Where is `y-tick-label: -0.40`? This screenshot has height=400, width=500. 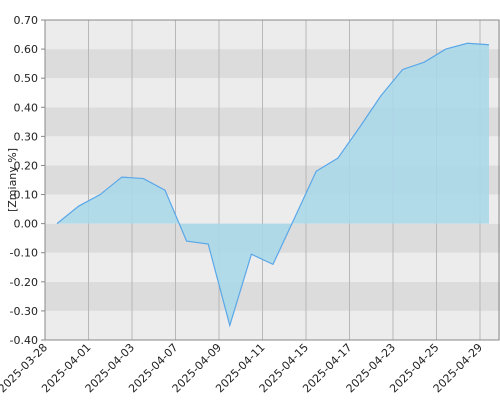
y-tick-label: -0.40 is located at coordinates (24, 340).